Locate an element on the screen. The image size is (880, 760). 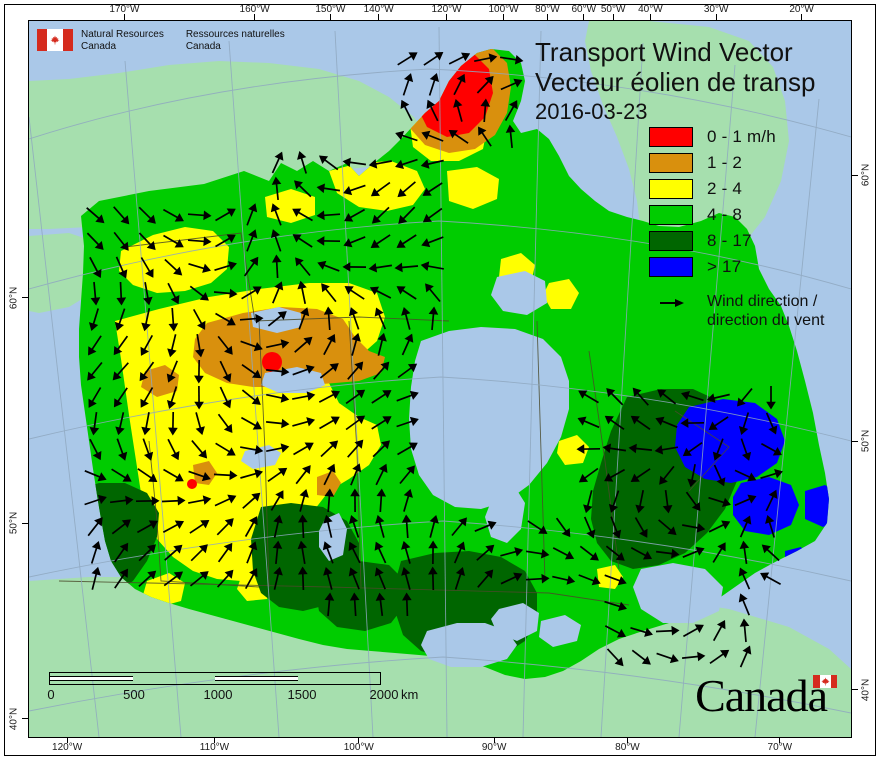
lat-label-left-0: 60°N is located at coordinates (14, 297).